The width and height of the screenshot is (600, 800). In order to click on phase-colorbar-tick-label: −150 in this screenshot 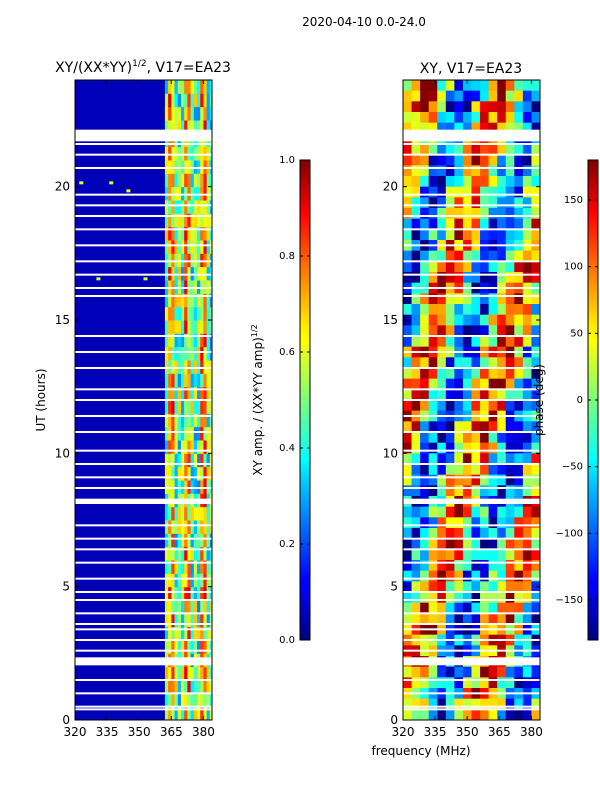, I will do `click(569, 600)`.